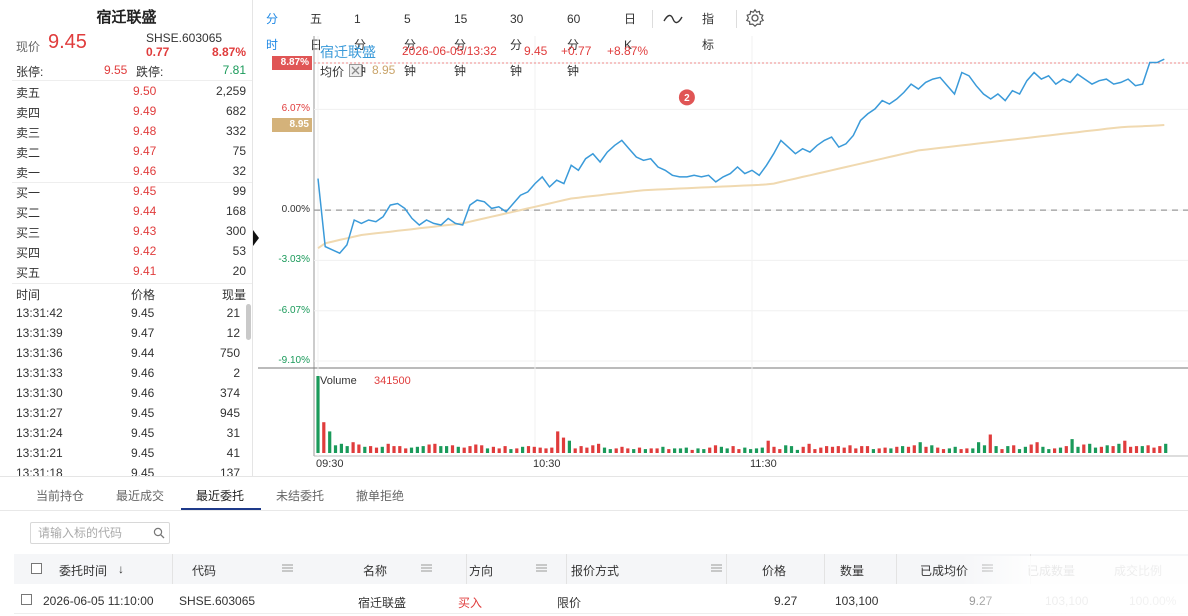 The width and height of the screenshot is (1188, 616). What do you see at coordinates (159, 533) in the screenshot?
I see `search-icon` at bounding box center [159, 533].